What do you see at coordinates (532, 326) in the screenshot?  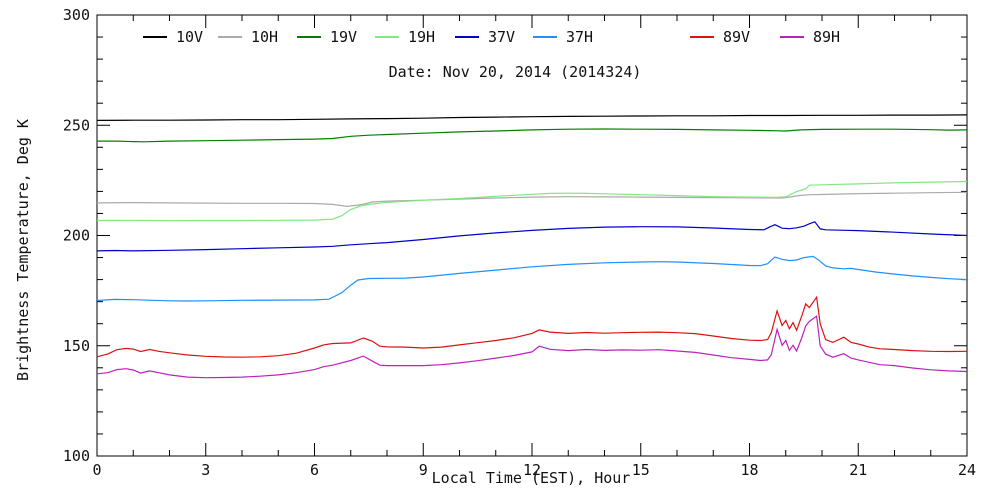 I see `series-89V-line` at bounding box center [532, 326].